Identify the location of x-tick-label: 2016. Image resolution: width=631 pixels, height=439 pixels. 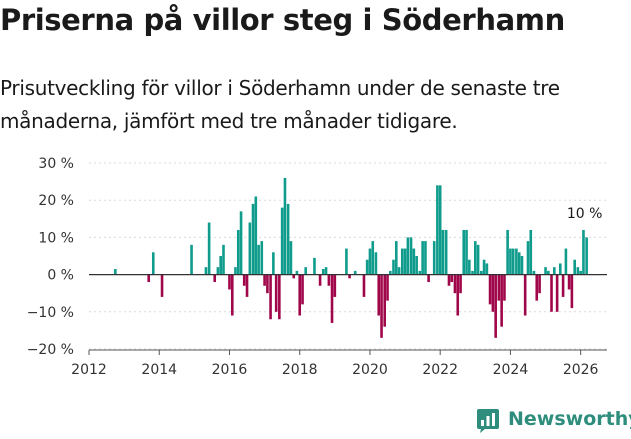
(230, 370).